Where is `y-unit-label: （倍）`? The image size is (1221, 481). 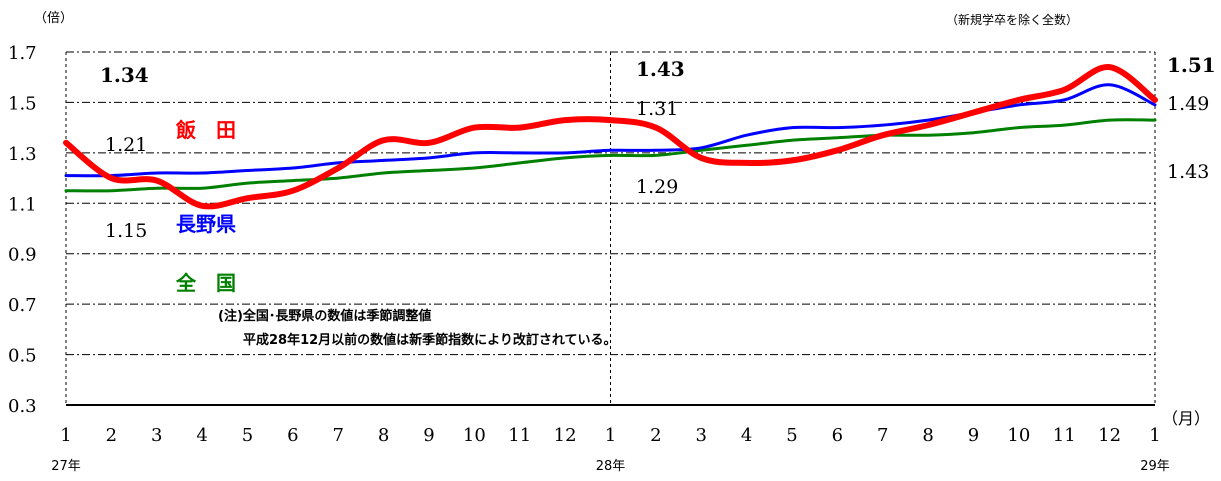
y-unit-label: （倍） is located at coordinates (53, 18).